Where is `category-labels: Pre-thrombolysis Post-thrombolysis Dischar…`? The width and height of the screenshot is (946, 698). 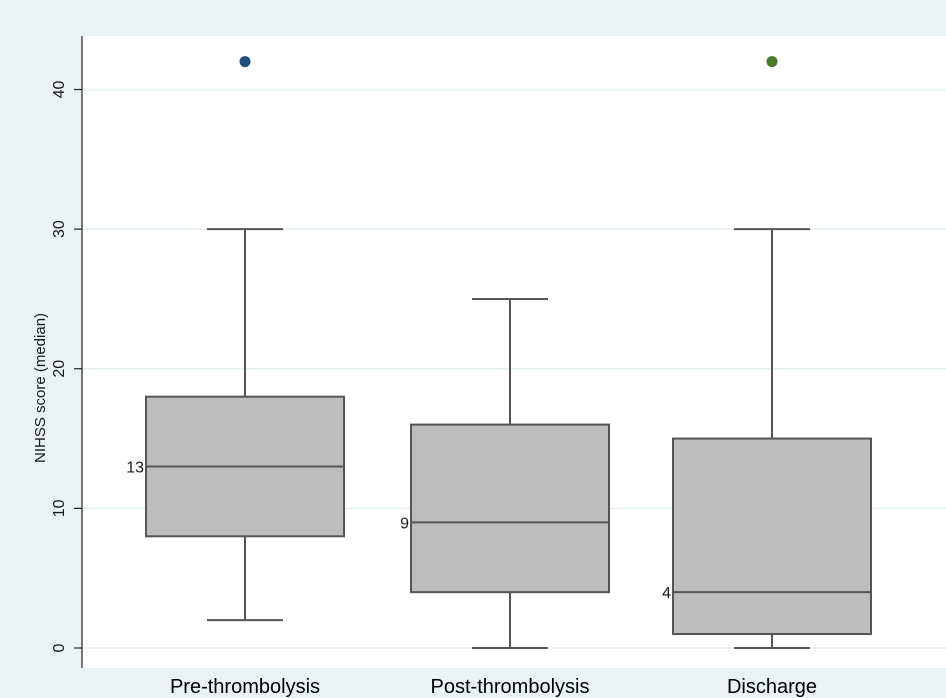
category-labels: Pre-thrombolysis Post-thrombolysis Dischar… is located at coordinates (493, 687).